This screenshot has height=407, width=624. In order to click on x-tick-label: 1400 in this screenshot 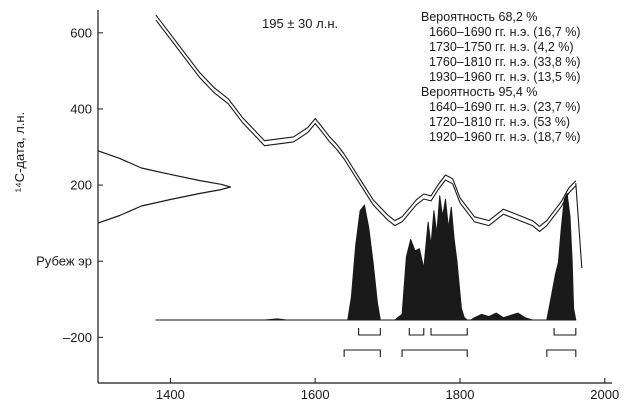, I will do `click(170, 394)`.